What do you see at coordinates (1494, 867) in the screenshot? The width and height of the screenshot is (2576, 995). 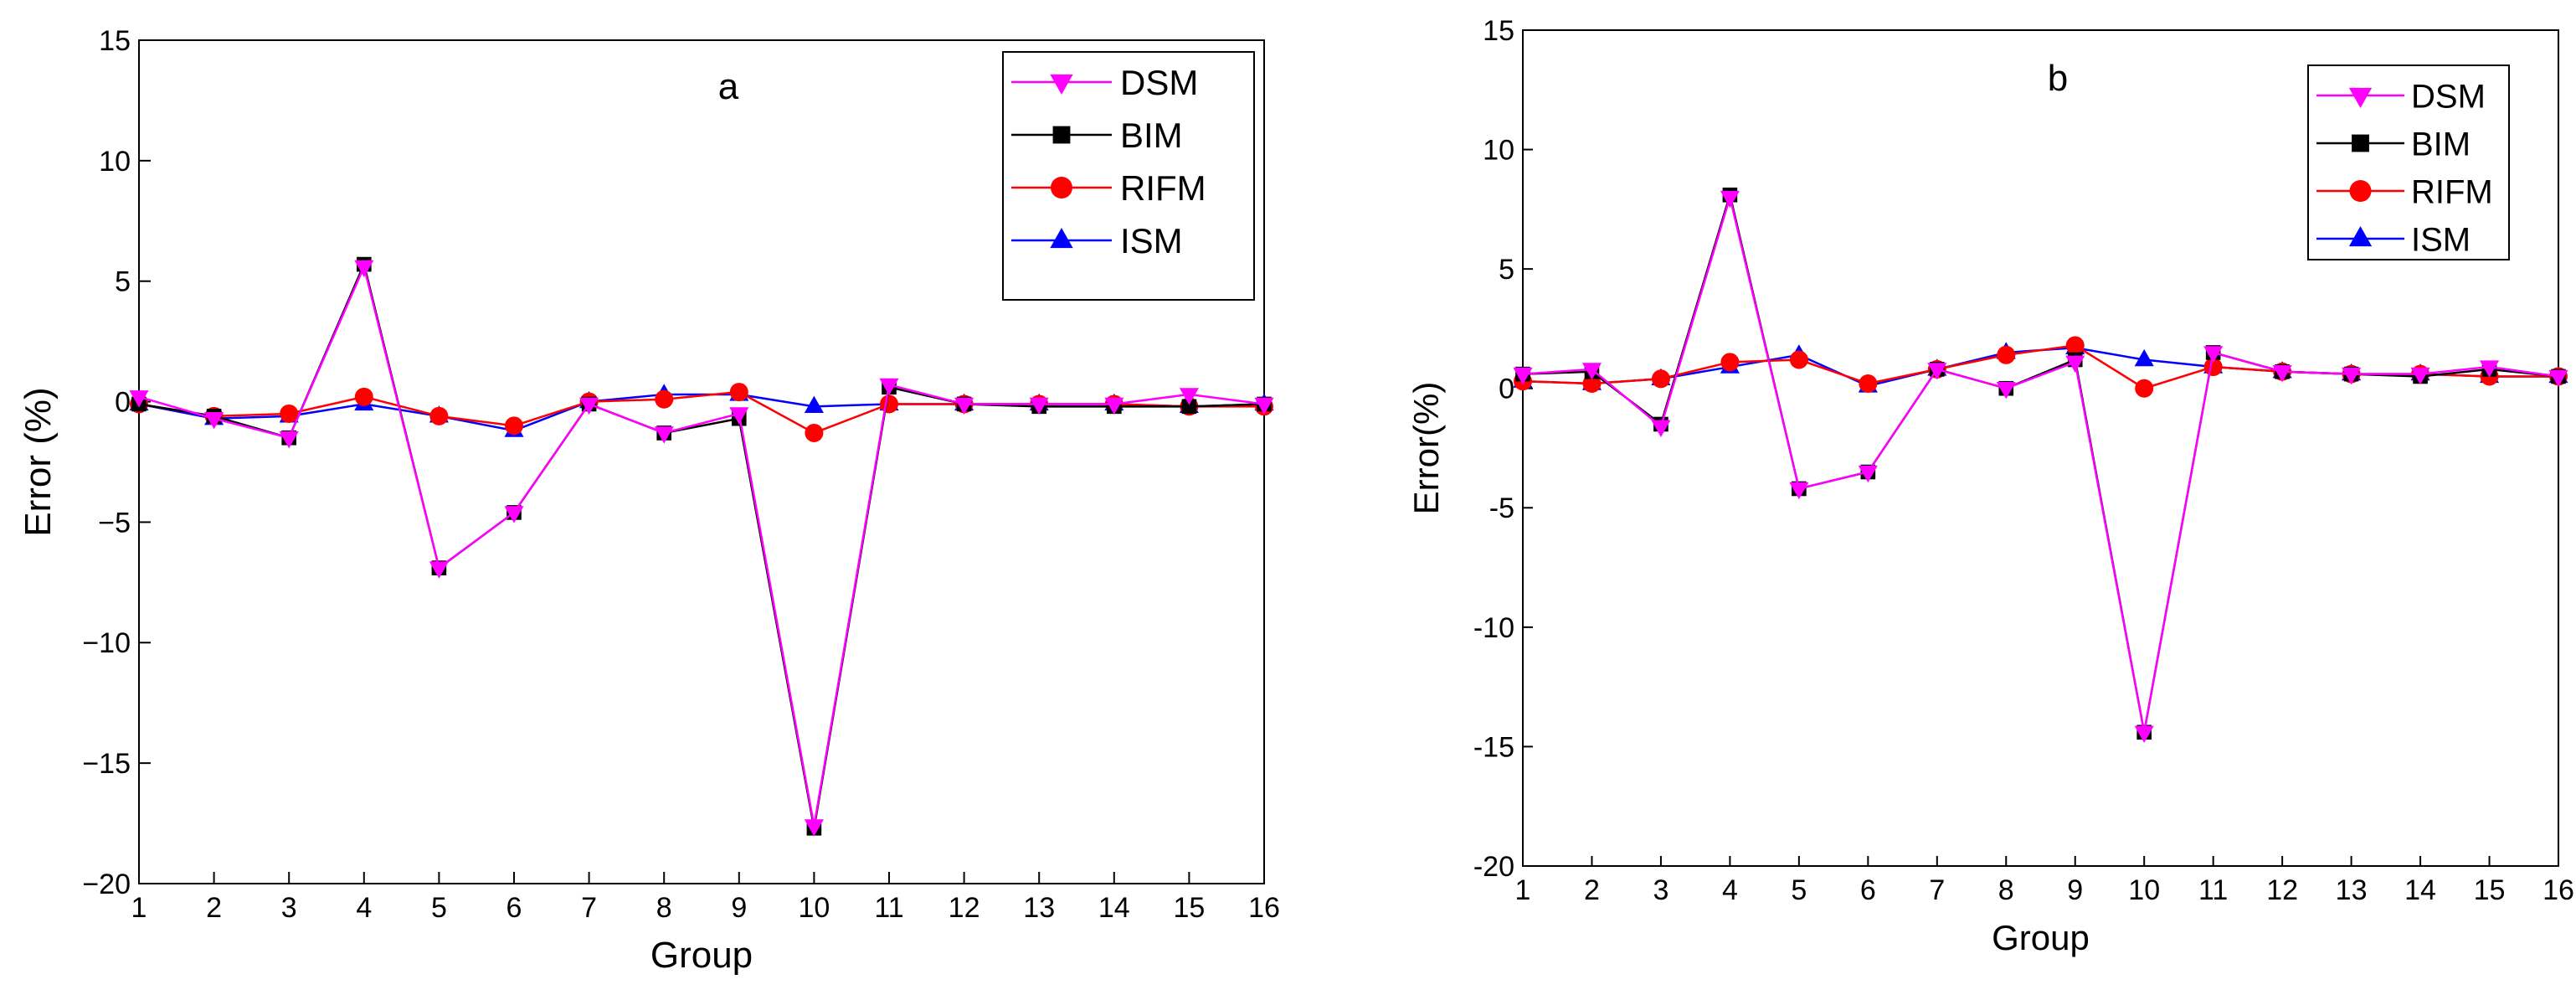 I see `y-tick-label: -20` at bounding box center [1494, 867].